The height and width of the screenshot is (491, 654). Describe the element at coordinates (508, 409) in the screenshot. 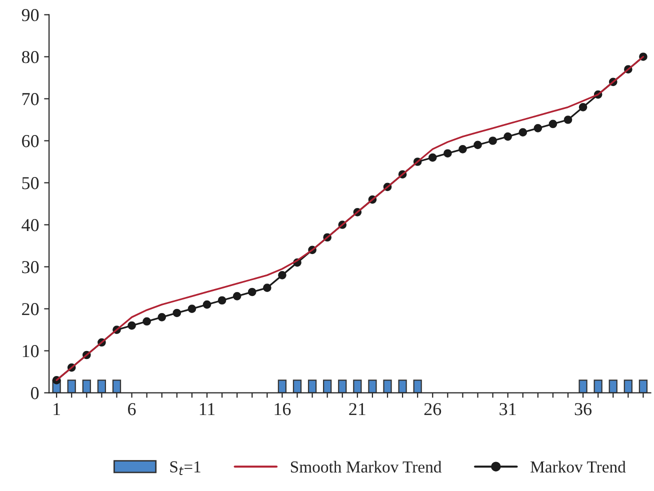

I see `x-tick-label: 31` at that location.